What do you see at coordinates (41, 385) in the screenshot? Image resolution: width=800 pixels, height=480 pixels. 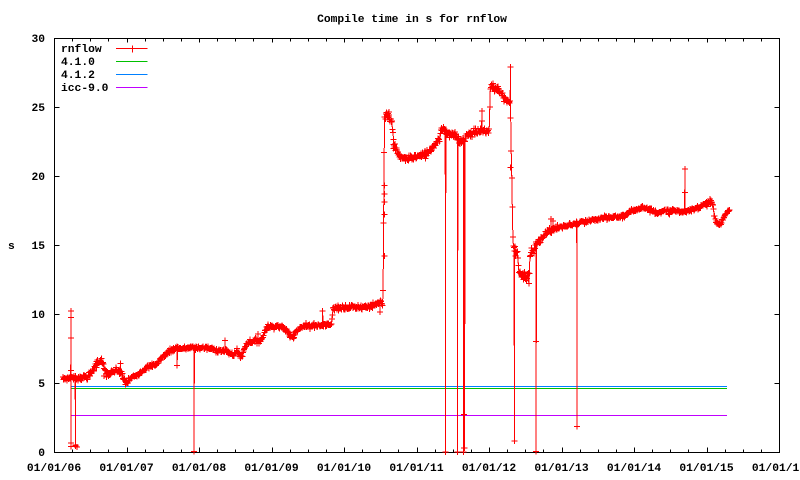 I see `svg-text: 5` at bounding box center [41, 385].